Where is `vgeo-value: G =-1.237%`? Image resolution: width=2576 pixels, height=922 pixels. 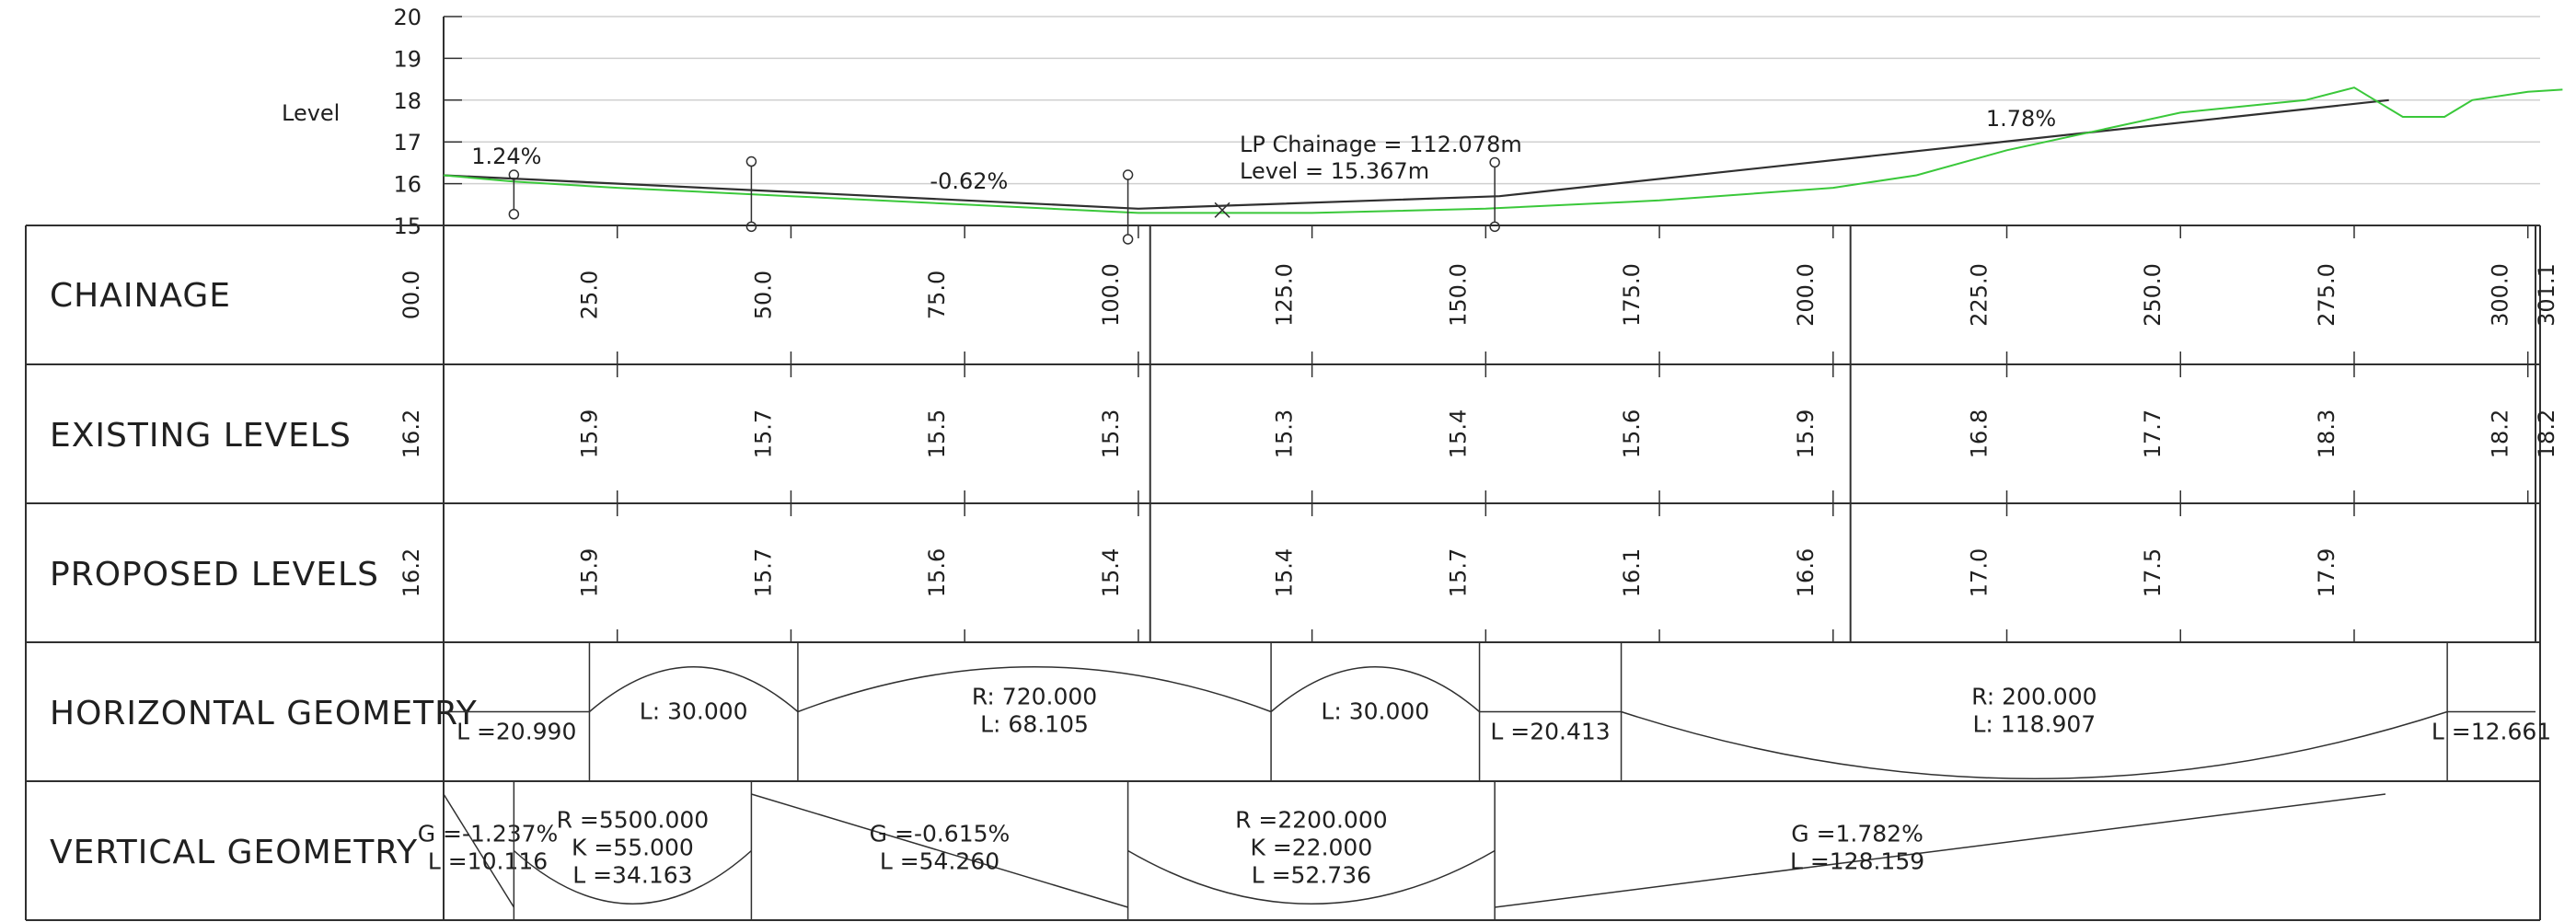
vgeo-value: G =-1.237% is located at coordinates (489, 834).